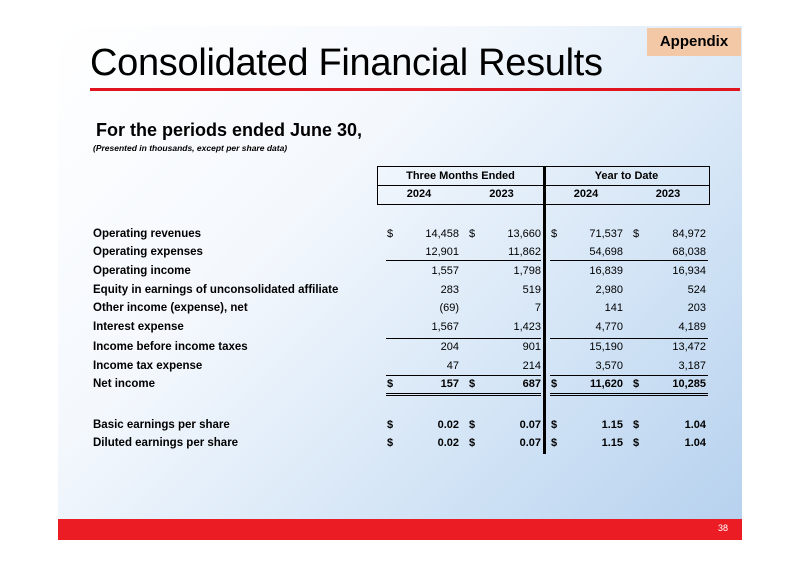 Image resolution: width=800 pixels, height=566 pixels. Describe the element at coordinates (689, 271) in the screenshot. I see `table-cell: 16,934` at that location.